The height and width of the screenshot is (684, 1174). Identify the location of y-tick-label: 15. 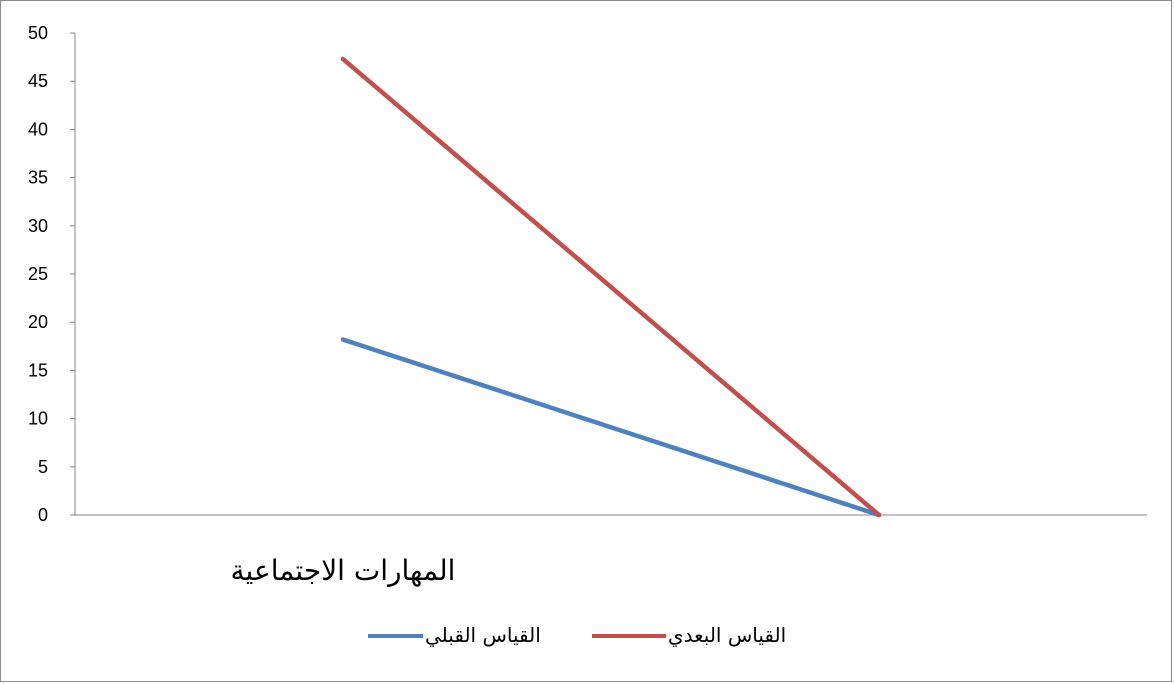
(38, 370).